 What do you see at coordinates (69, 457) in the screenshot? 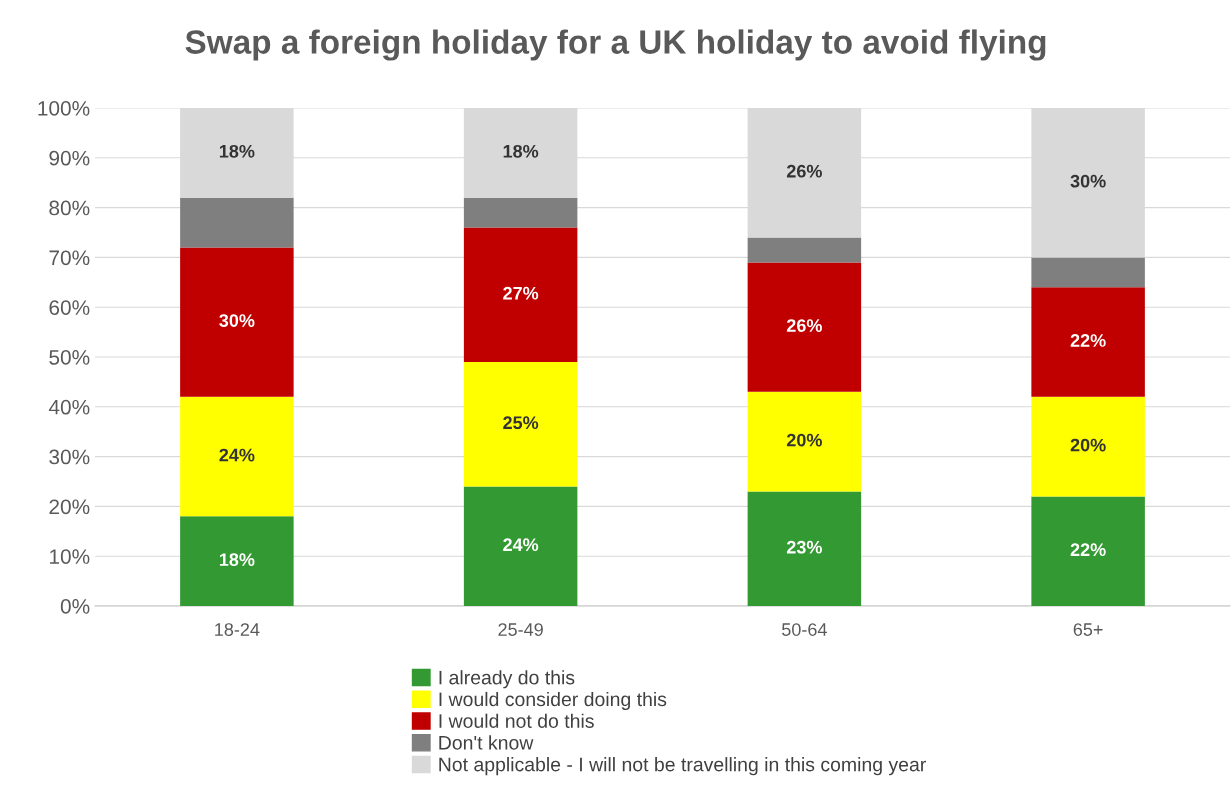
I see `y-tick-label: 30%` at bounding box center [69, 457].